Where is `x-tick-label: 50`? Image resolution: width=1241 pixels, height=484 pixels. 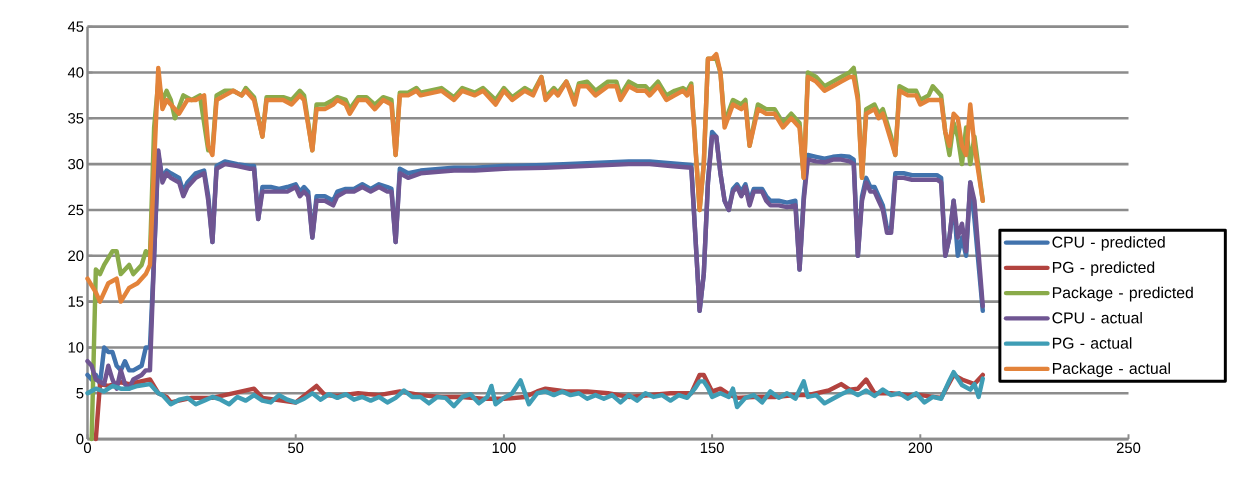
x-tick-label: 50 is located at coordinates (296, 448).